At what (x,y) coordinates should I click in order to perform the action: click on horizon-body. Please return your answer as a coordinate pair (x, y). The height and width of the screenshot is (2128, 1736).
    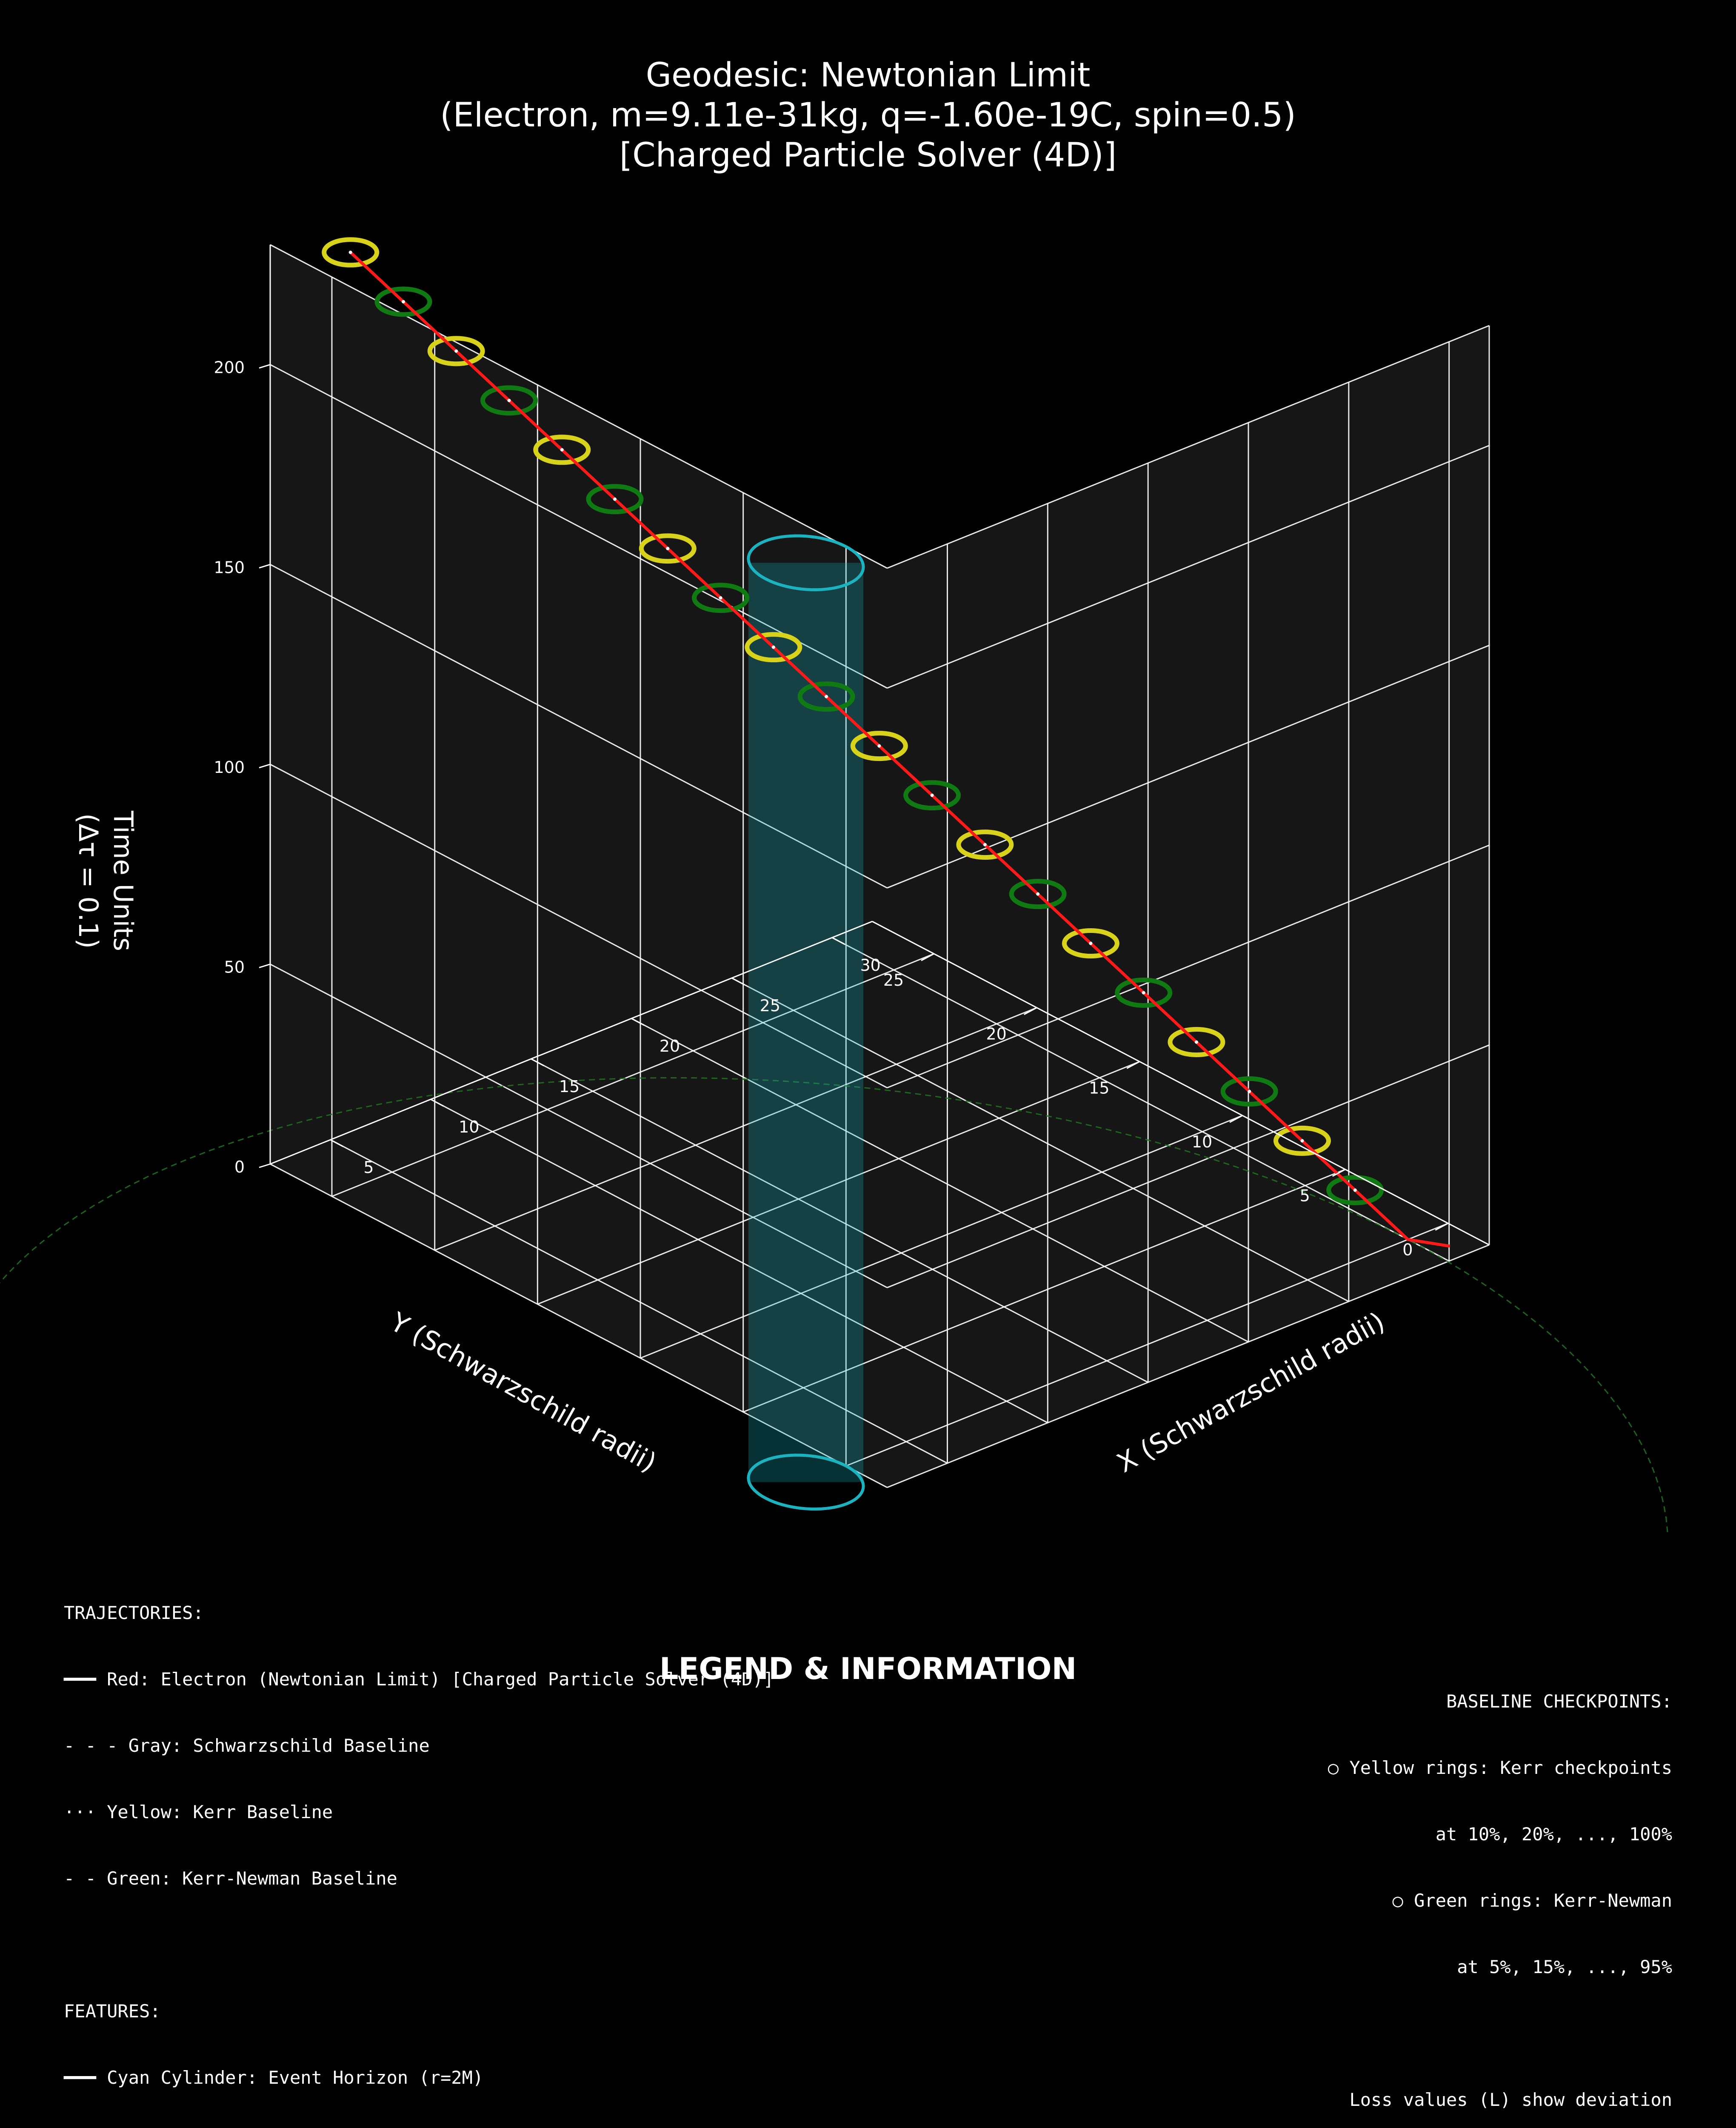
    Looking at the image, I should click on (806, 1022).